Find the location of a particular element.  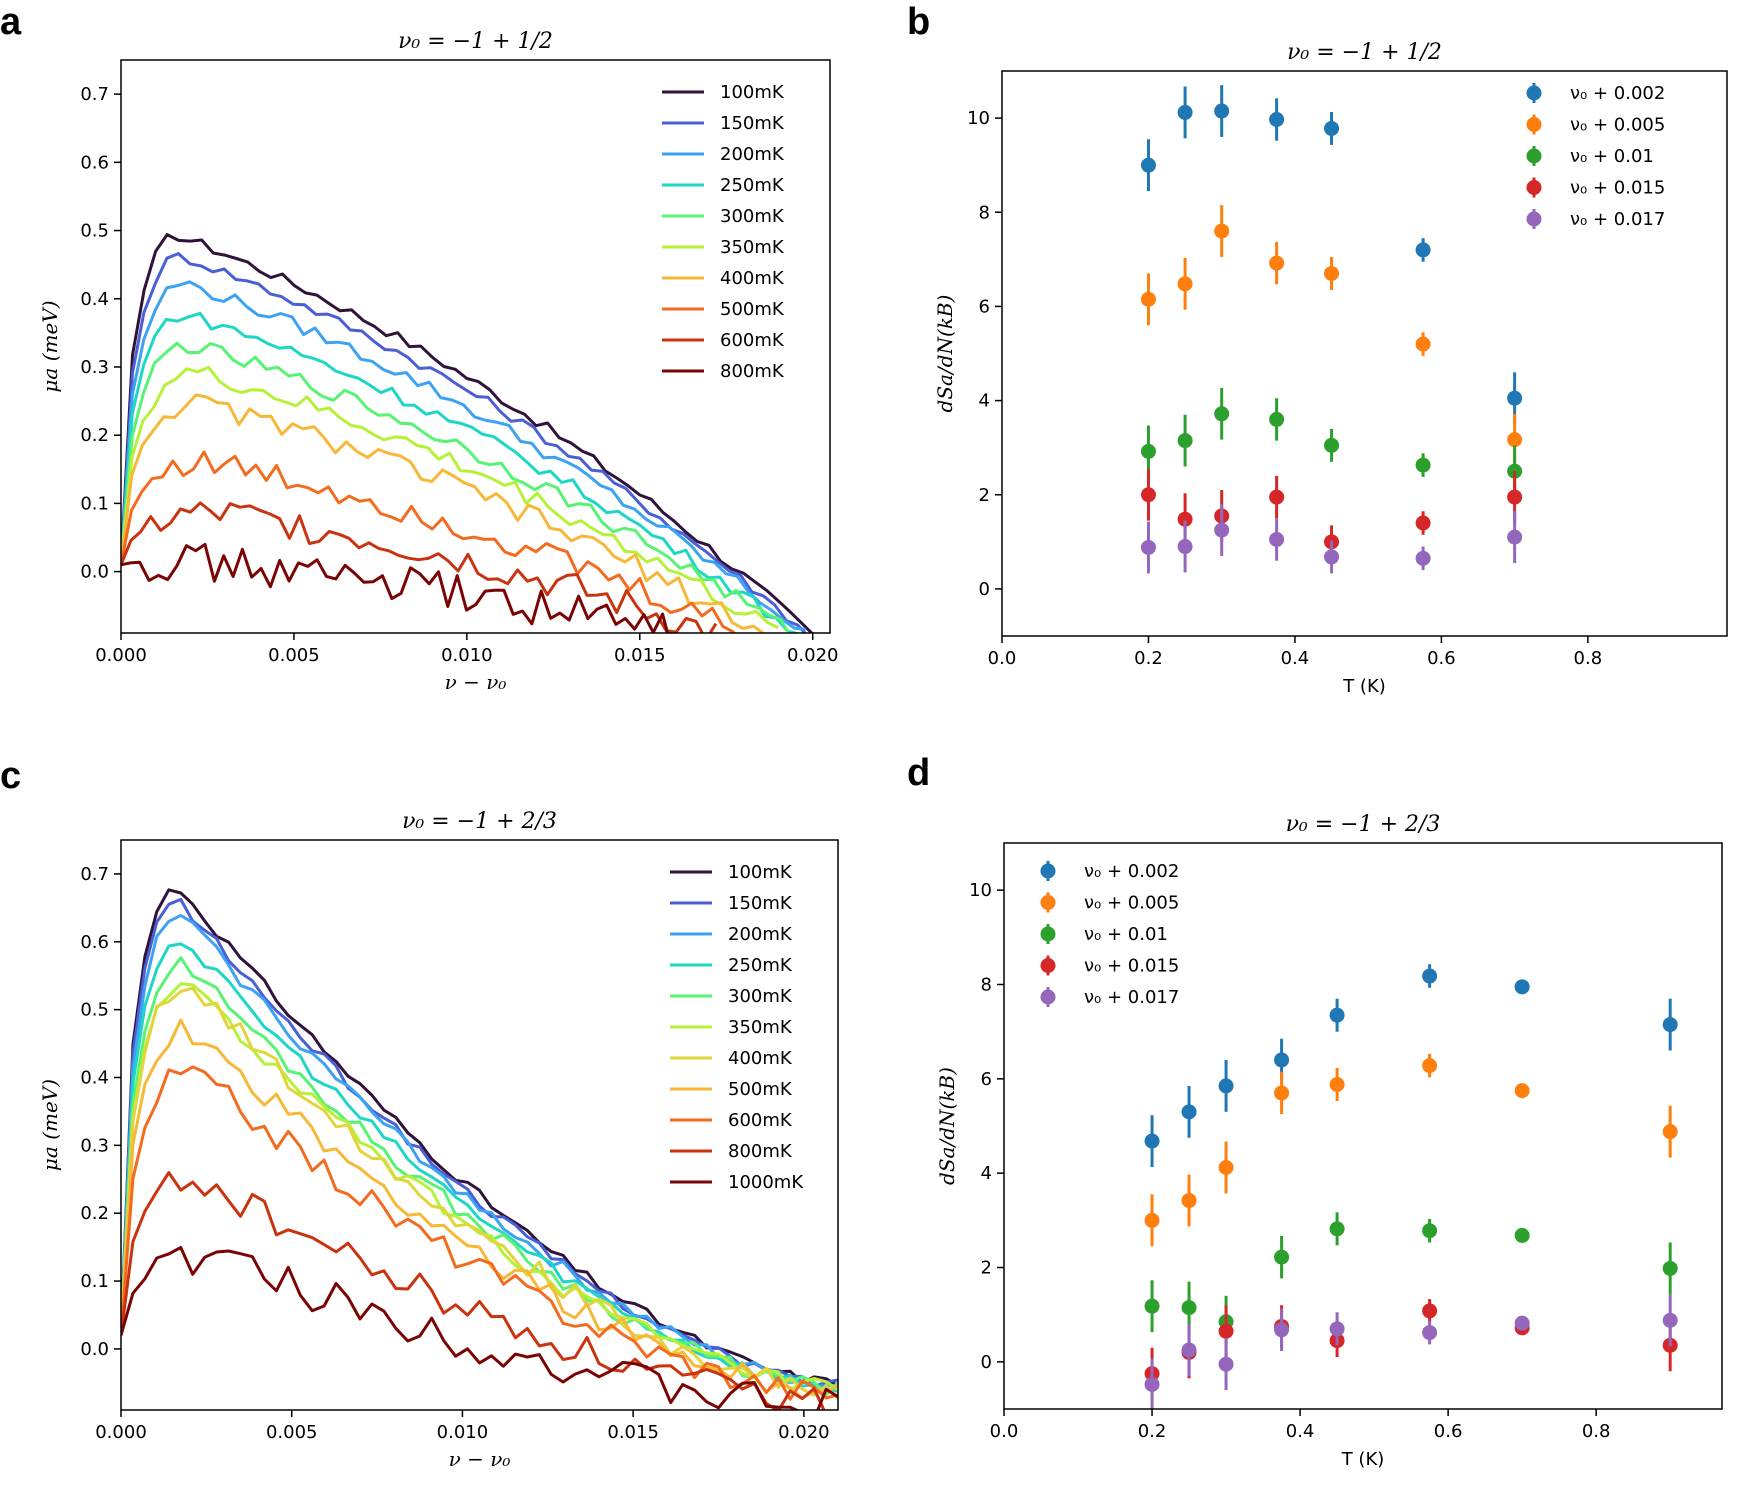

y-axis-label: μa (meV) is located at coordinates (50, 346).